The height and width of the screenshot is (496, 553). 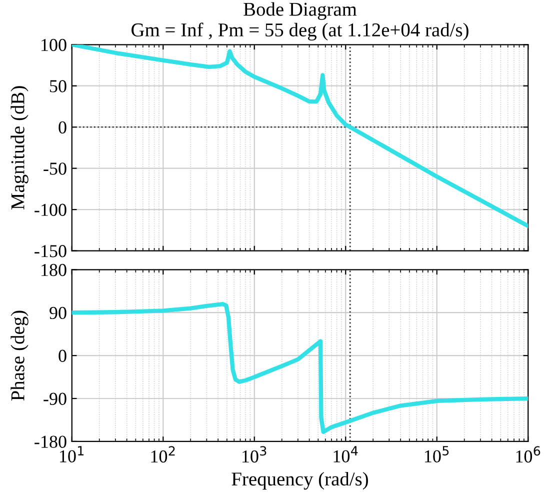 I want to click on y-tick-label: -50, so click(x=55, y=168).